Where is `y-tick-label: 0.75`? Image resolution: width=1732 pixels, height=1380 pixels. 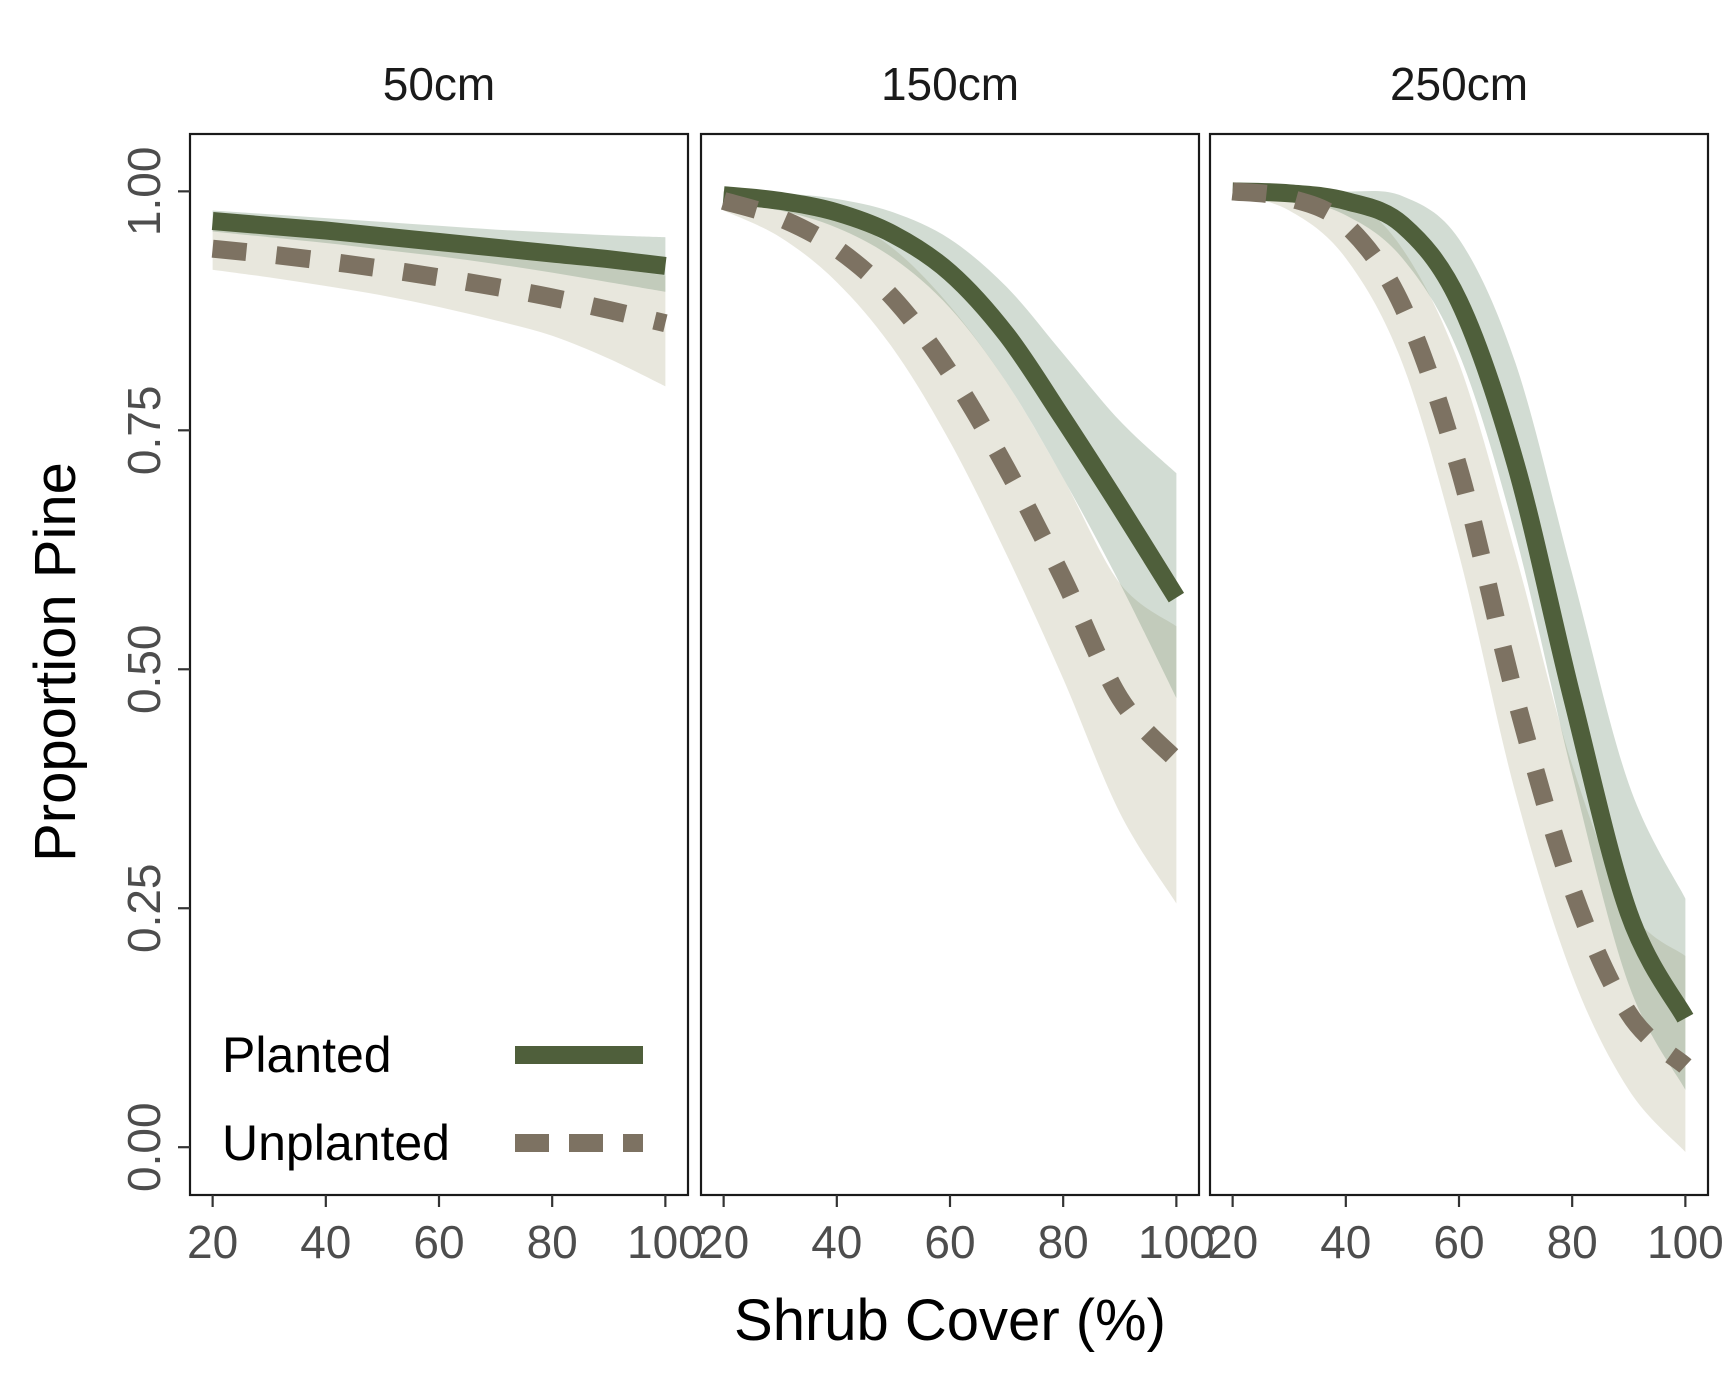
y-tick-label: 0.75 is located at coordinates (144, 431).